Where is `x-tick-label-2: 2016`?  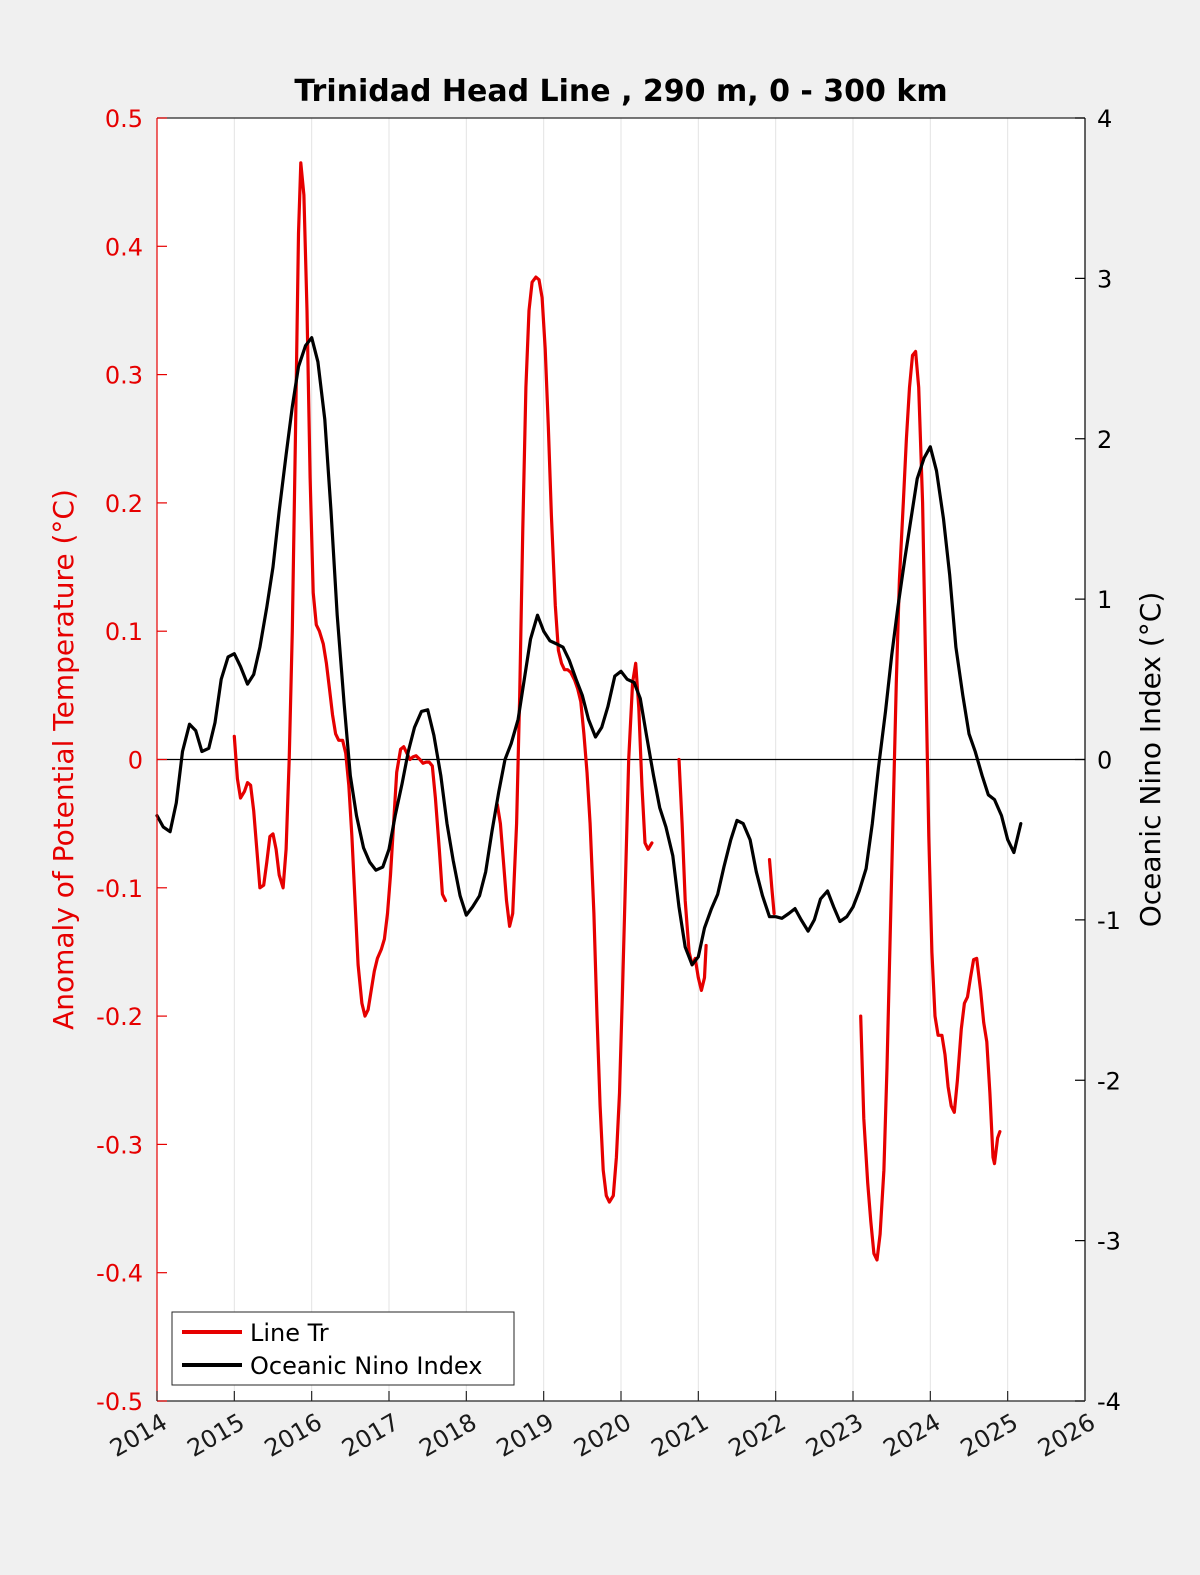
x-tick-label-2: 2016 is located at coordinates (293, 1435).